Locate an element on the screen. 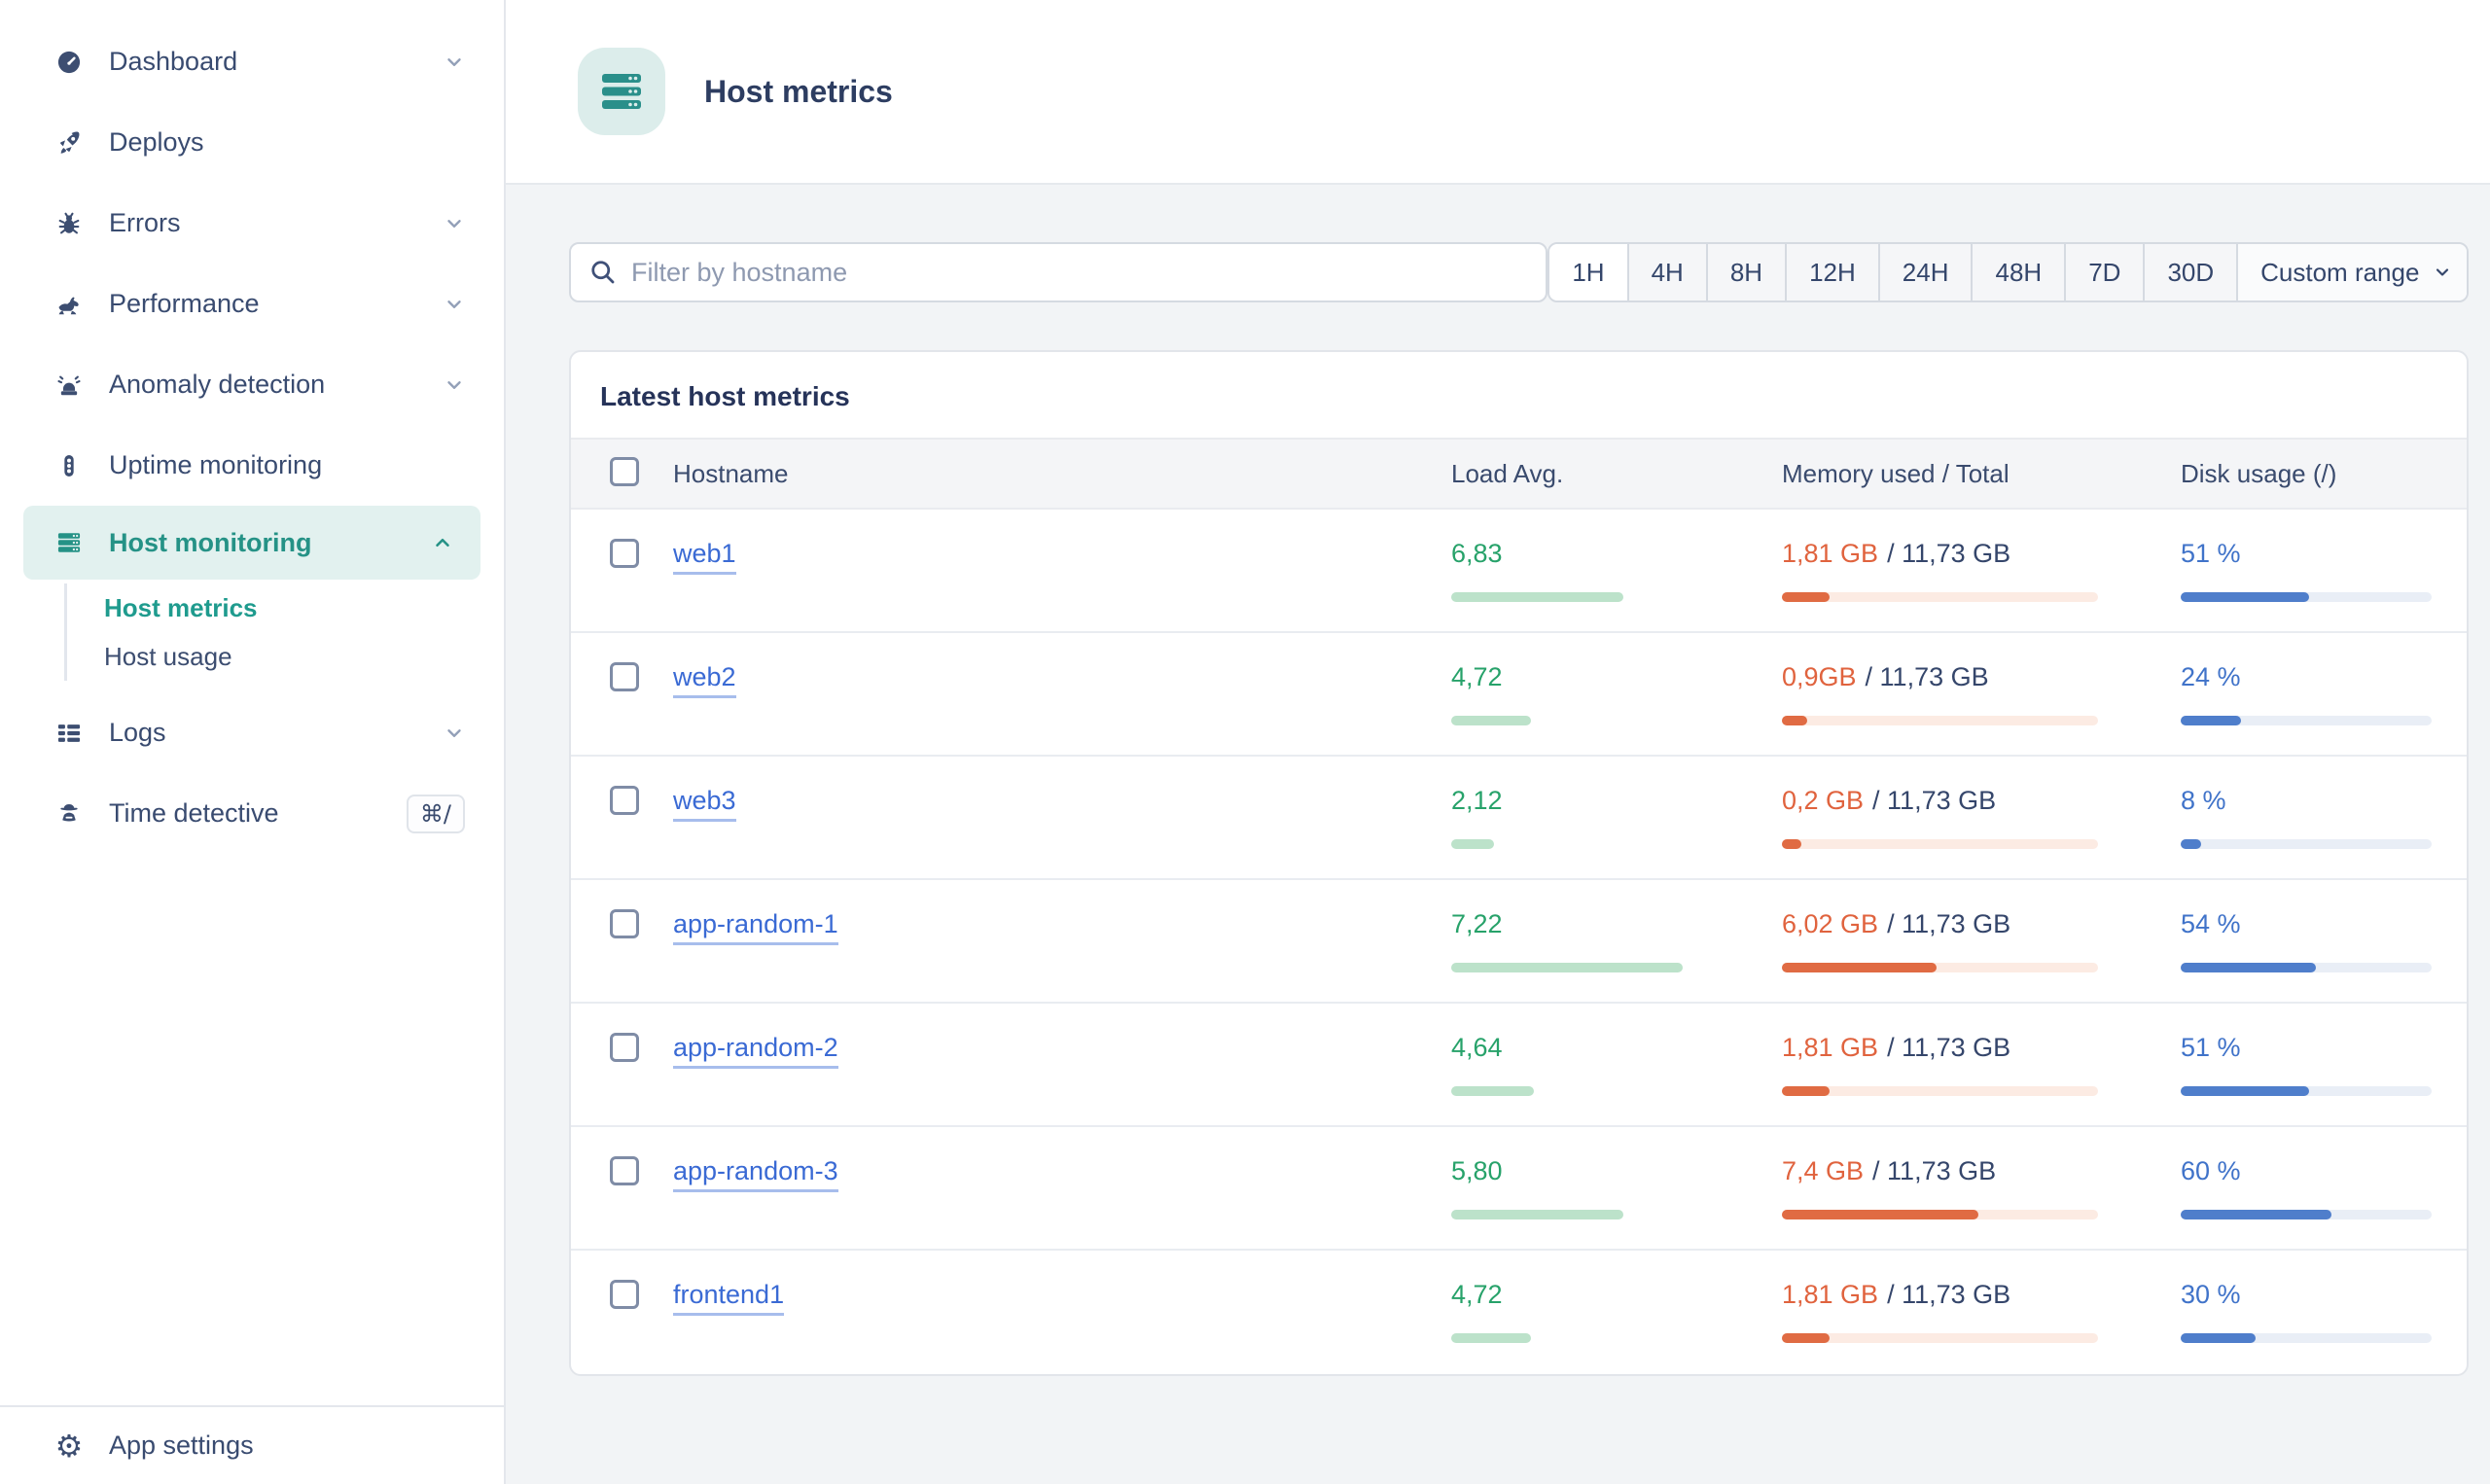 The image size is (2490, 1484). sidebar-item-dashboard: Dashboard is located at coordinates (252, 62).